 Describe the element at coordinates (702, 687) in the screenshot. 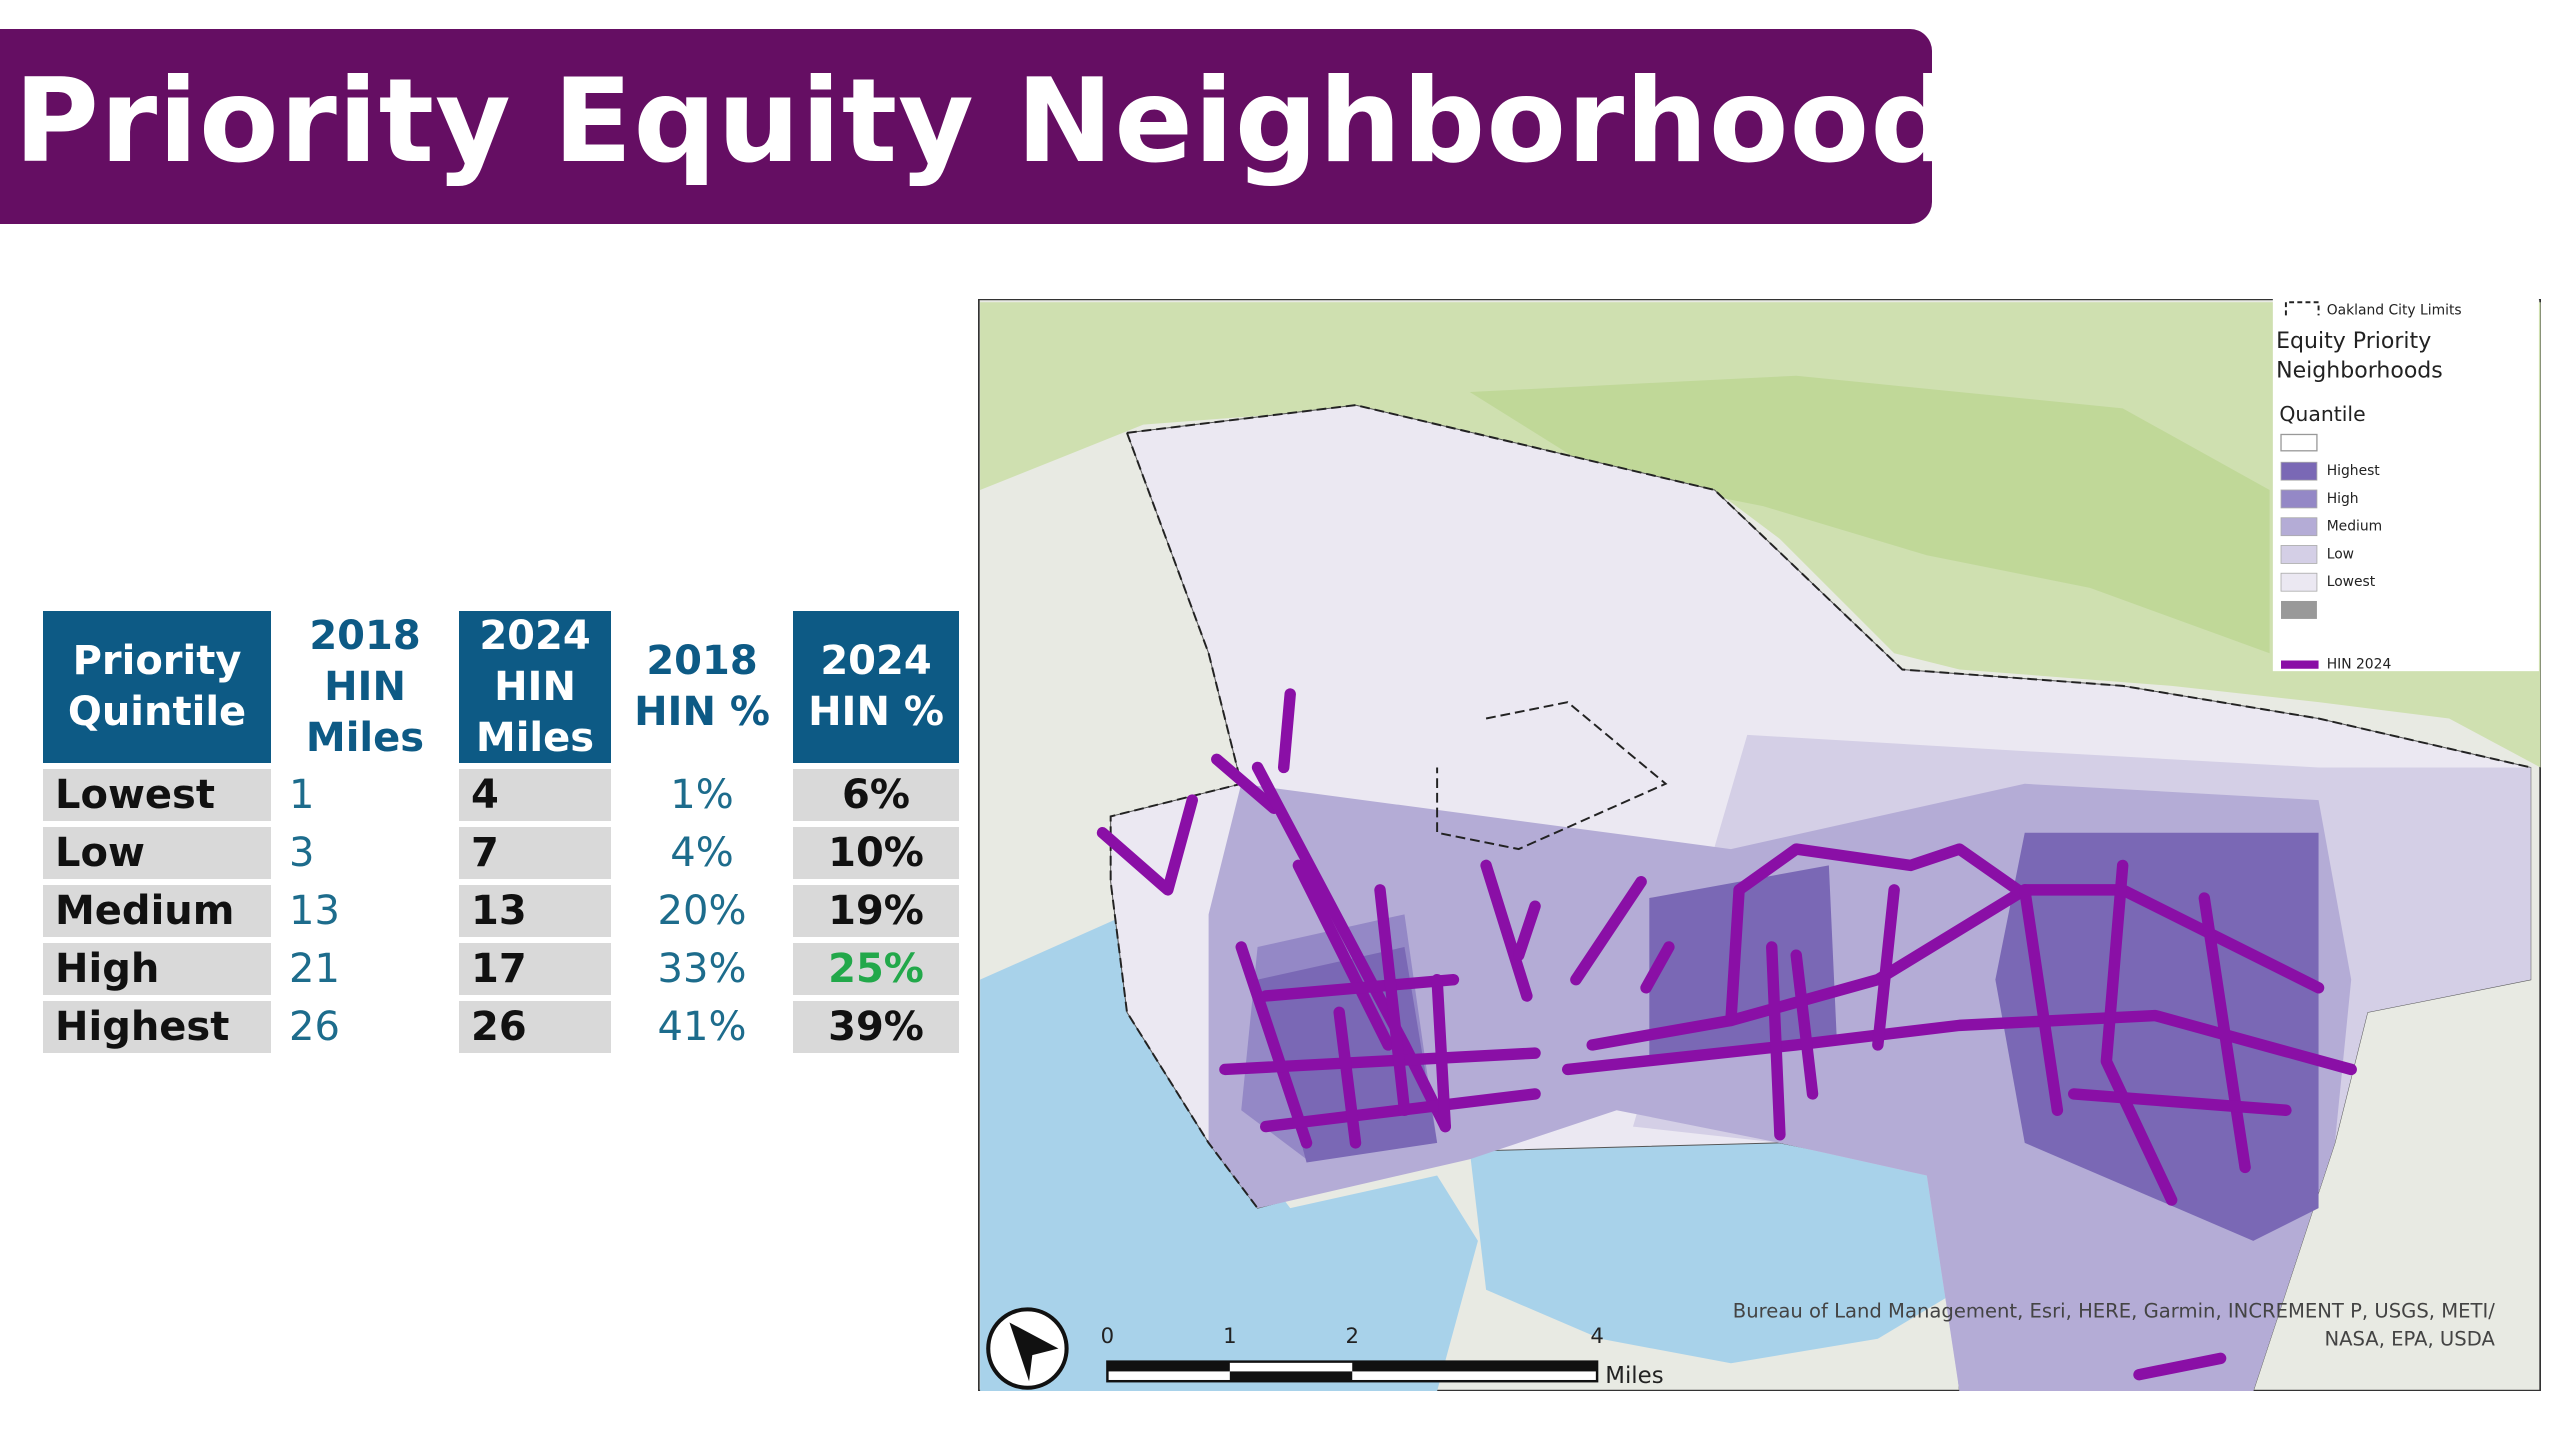

I see `column-header: 2018 HIN %` at that location.